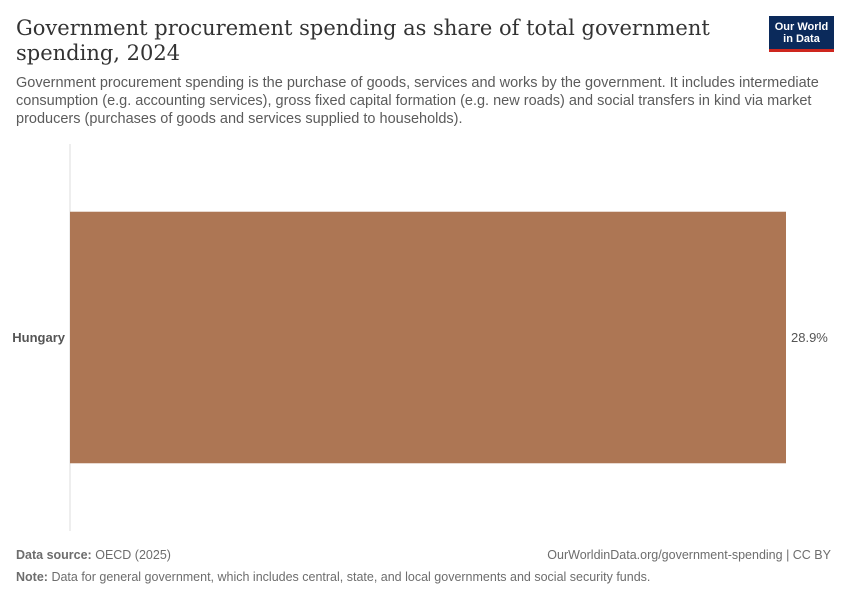 The height and width of the screenshot is (600, 850). I want to click on data-source-label: Data source:, so click(54, 555).